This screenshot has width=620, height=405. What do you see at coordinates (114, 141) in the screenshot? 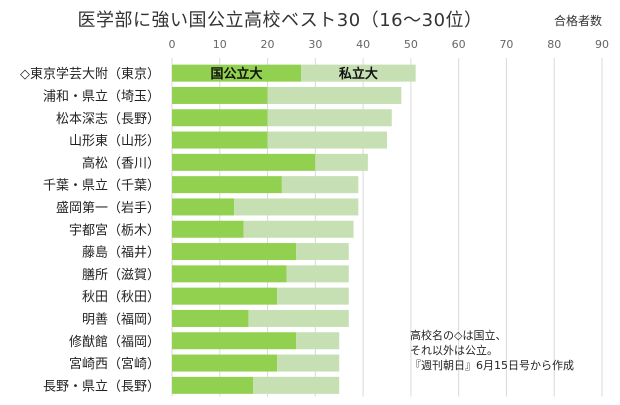
I see `category-label: 山形東（山形）` at bounding box center [114, 141].